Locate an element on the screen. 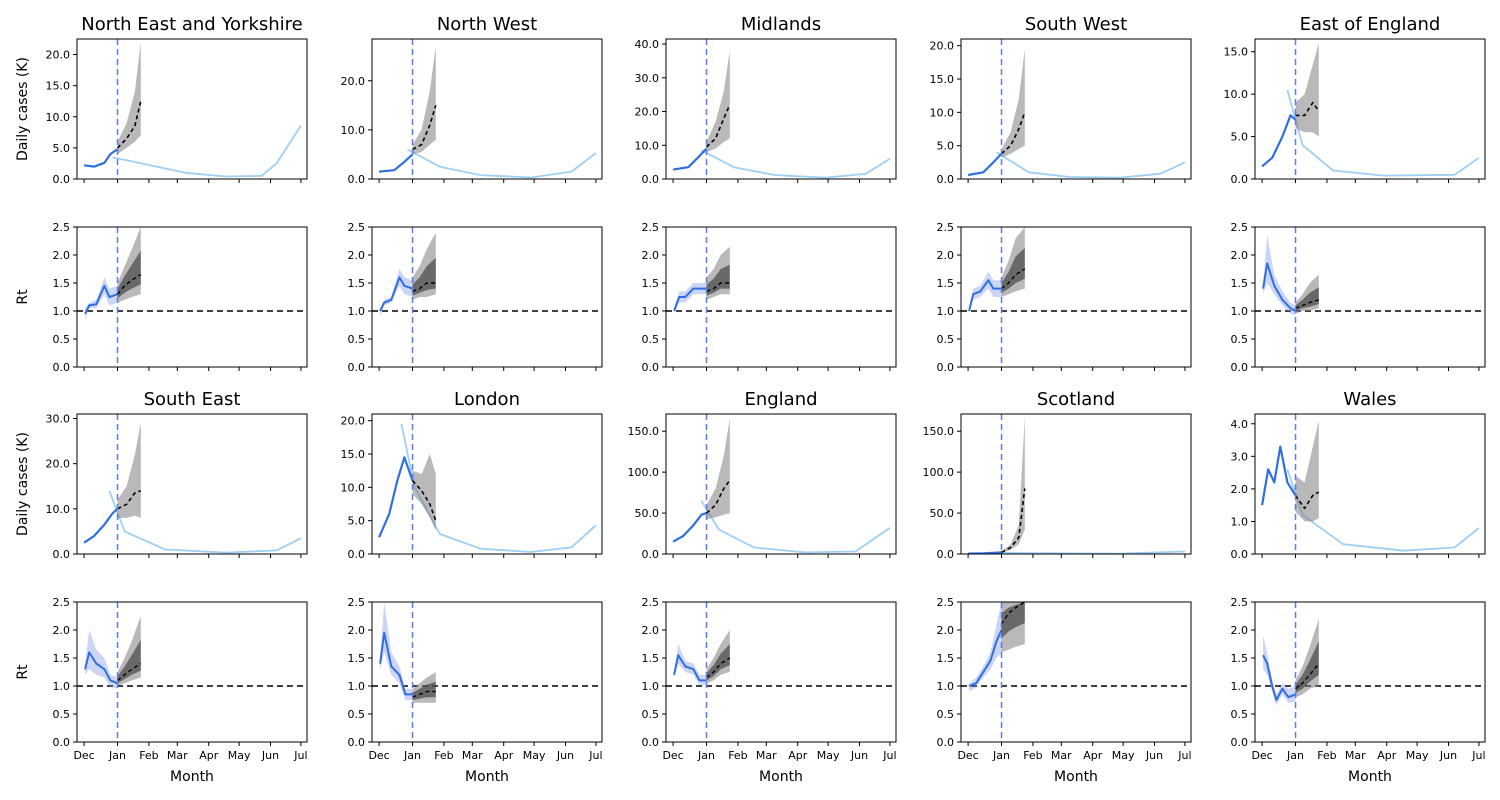 This screenshot has width=1500, height=800. y-tick-label: 4.0 is located at coordinates (1240, 424).